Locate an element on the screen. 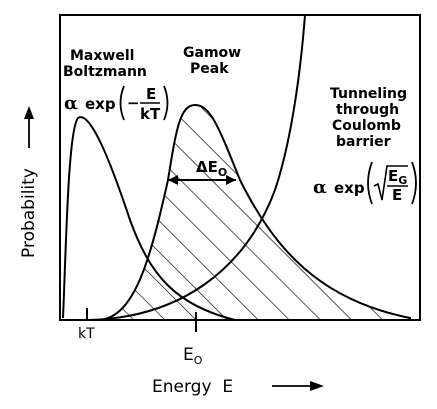 This screenshot has height=409, width=437. maxwell-formula: α exp − E kT is located at coordinates (116, 104).